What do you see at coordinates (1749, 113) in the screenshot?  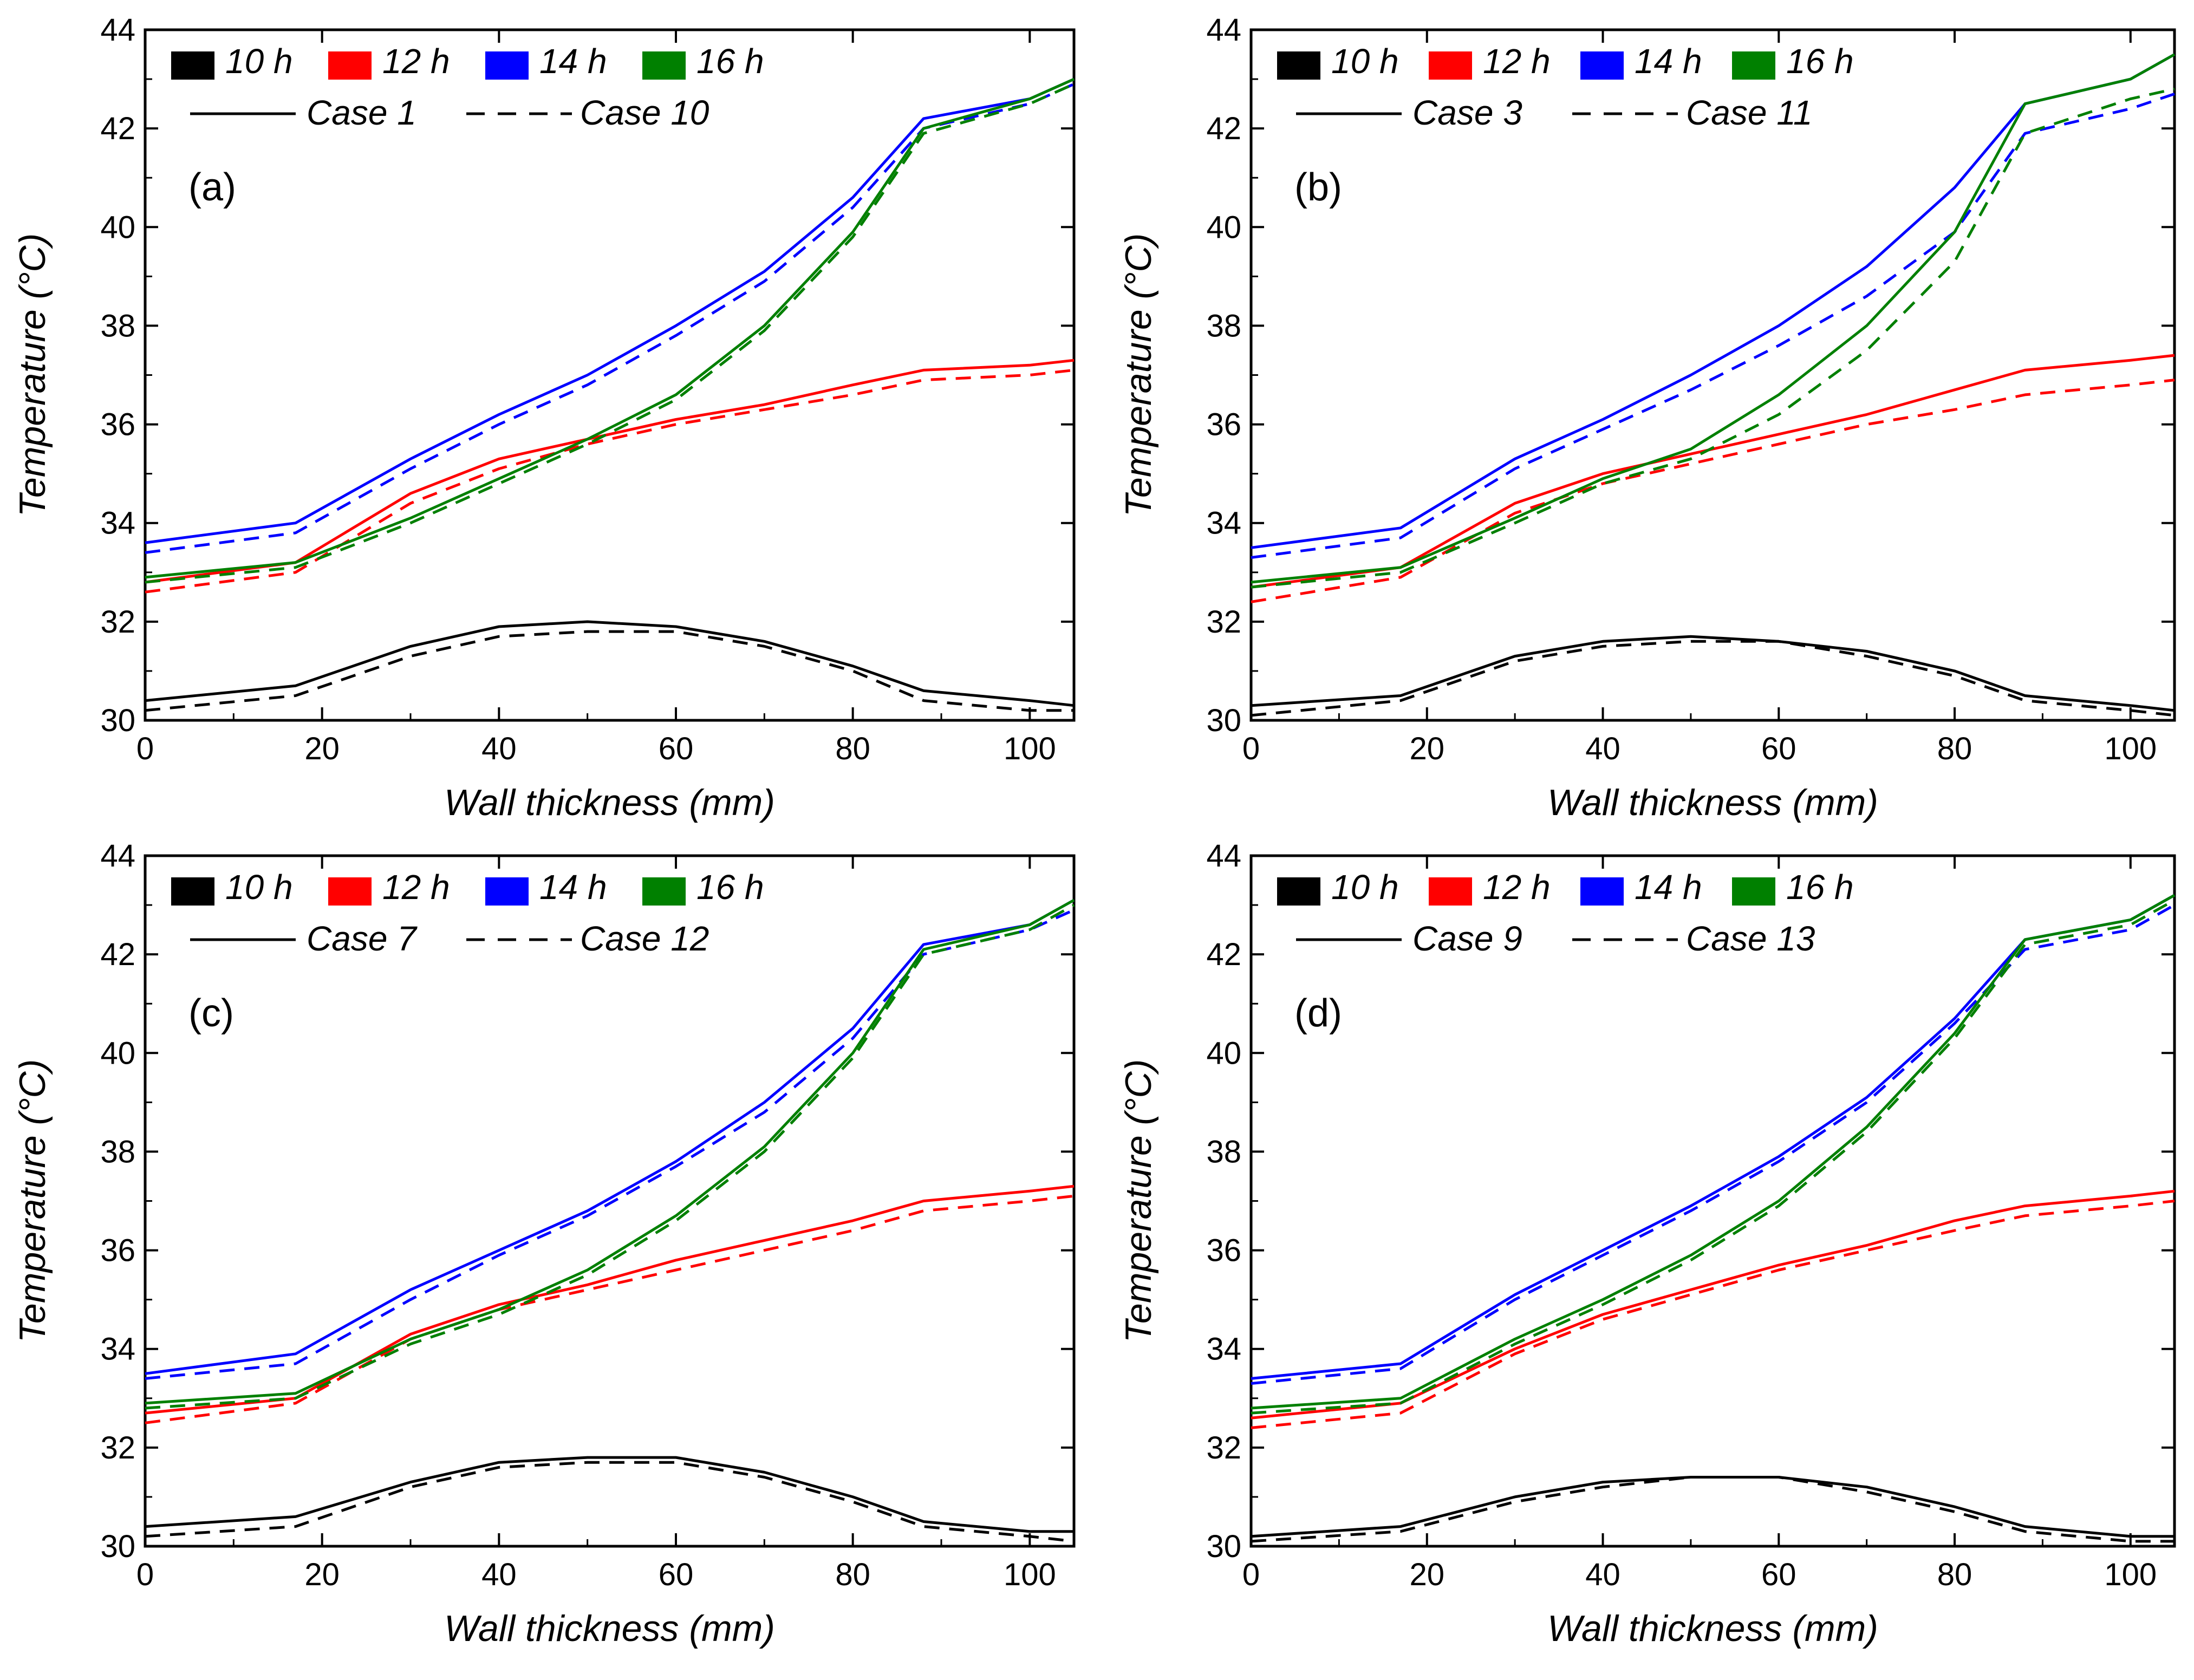 I see `legend-dashed-label: Case 11` at bounding box center [1749, 113].